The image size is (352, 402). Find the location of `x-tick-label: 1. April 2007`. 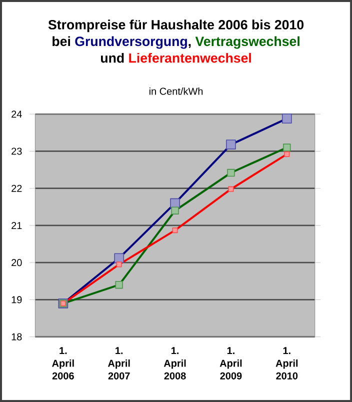

x-tick-label: 1. April 2007 is located at coordinates (119, 363).